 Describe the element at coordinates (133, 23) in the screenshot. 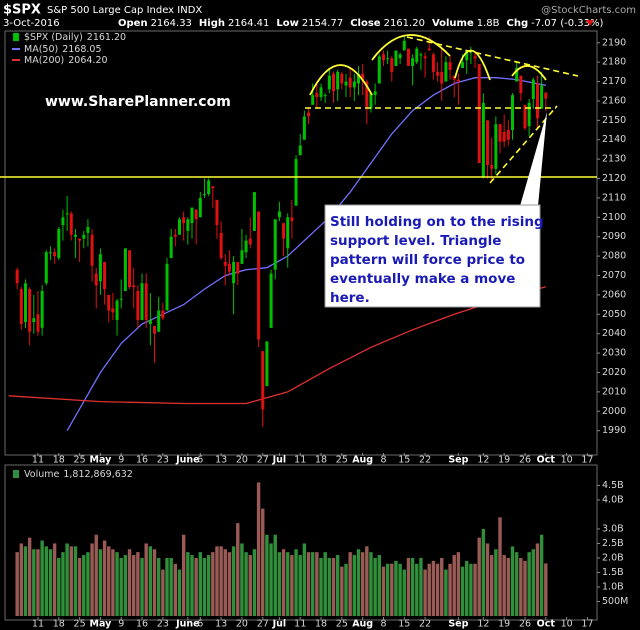

I see `quote-label: Open` at that location.